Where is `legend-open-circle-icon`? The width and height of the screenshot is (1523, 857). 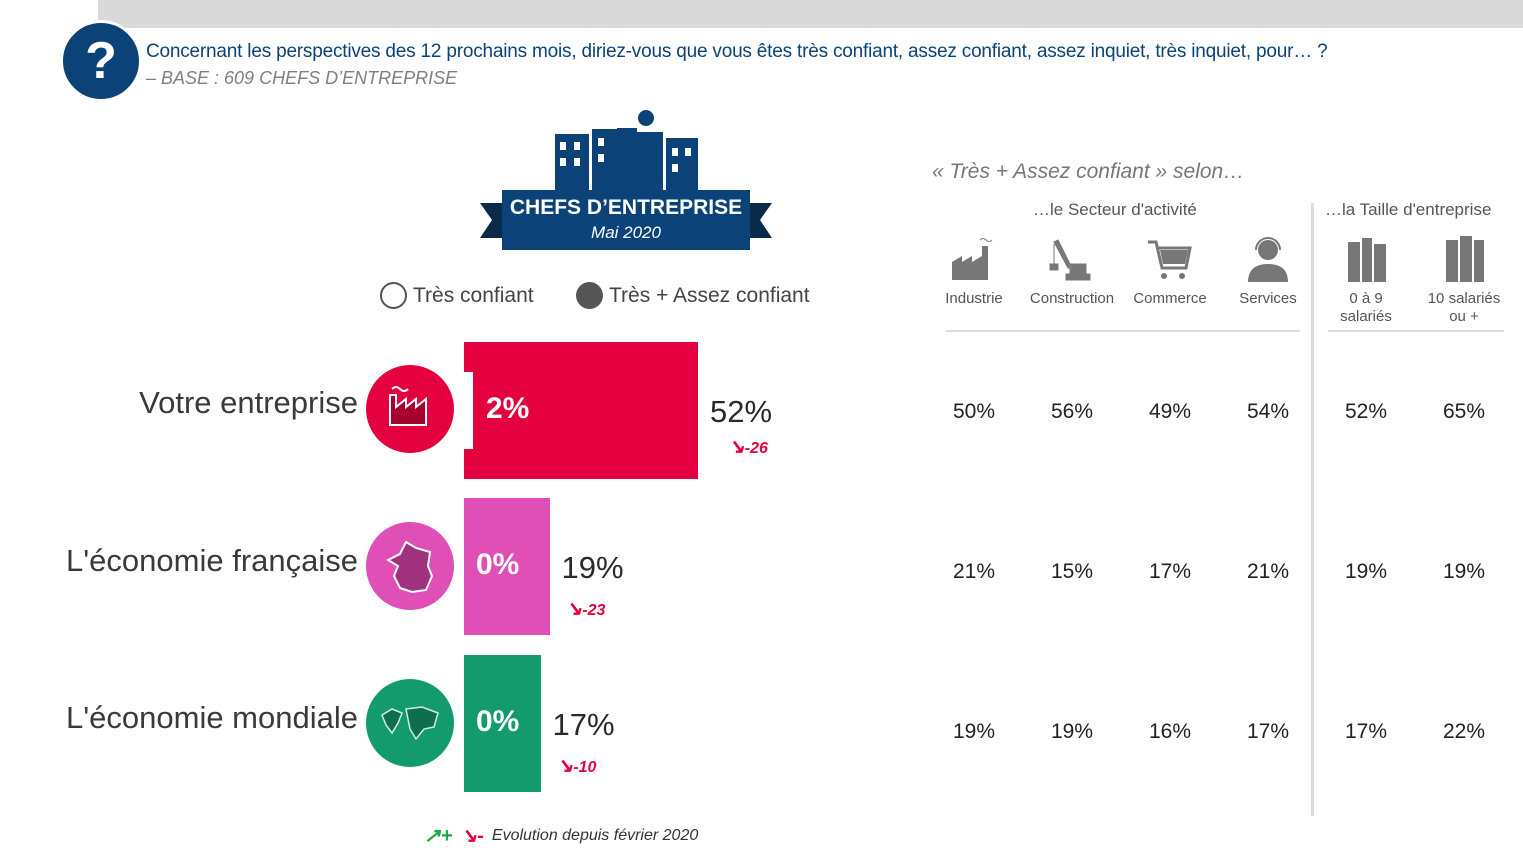 legend-open-circle-icon is located at coordinates (393, 295).